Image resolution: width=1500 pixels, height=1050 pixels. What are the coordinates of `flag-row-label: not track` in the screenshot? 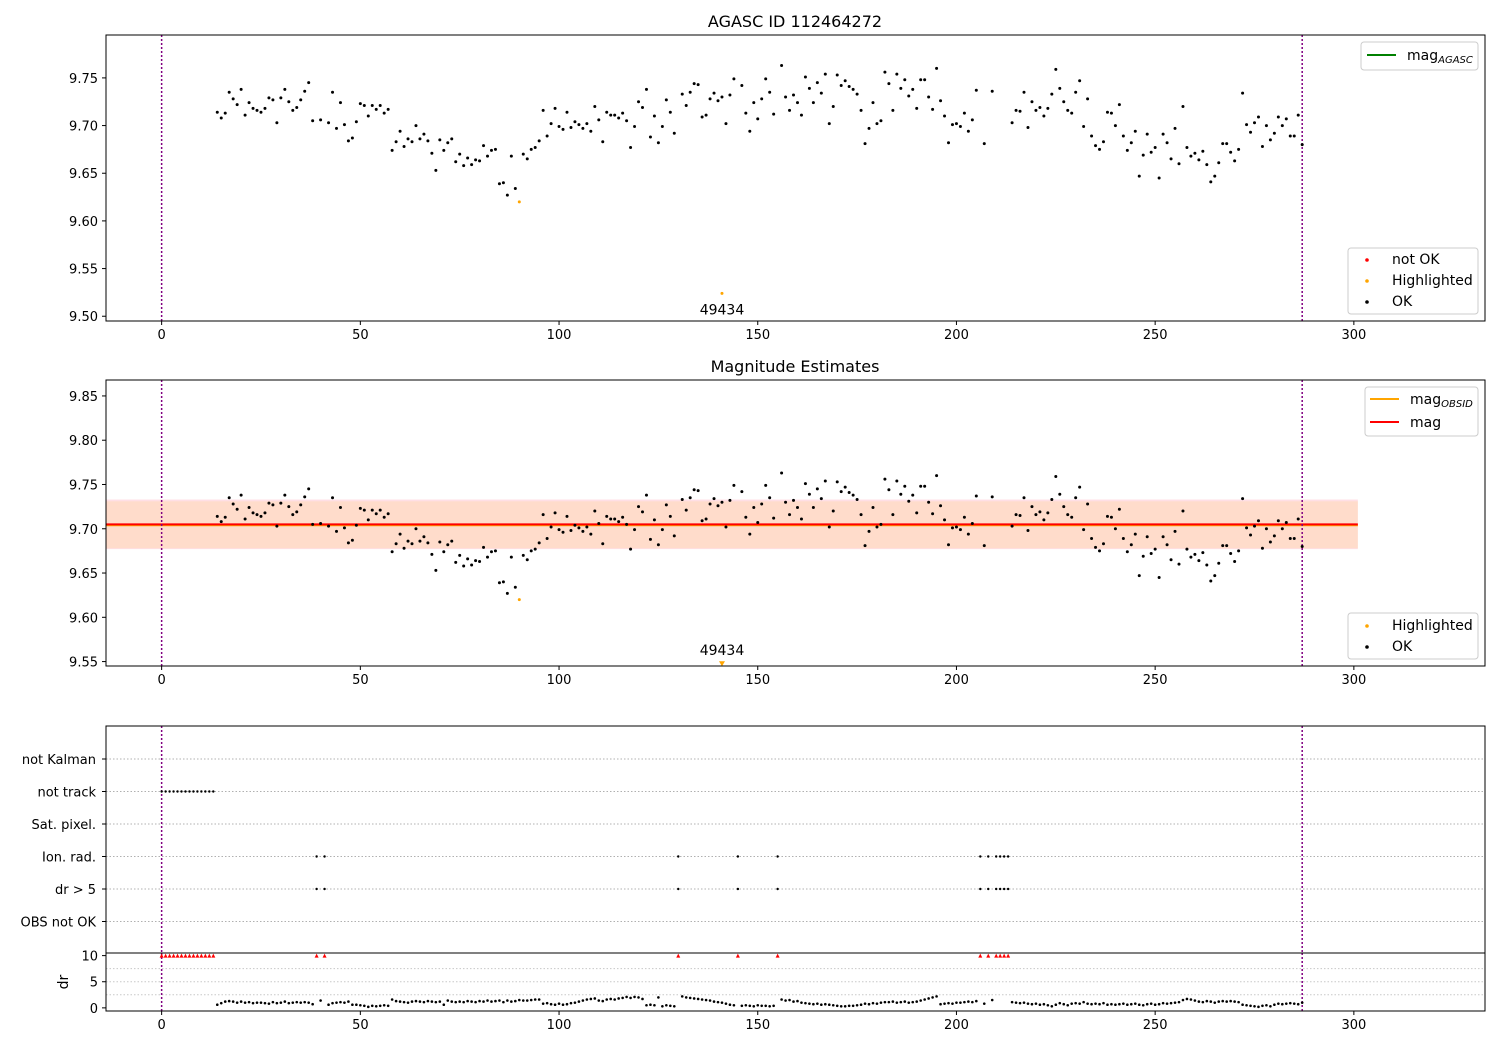 It's located at (66, 793).